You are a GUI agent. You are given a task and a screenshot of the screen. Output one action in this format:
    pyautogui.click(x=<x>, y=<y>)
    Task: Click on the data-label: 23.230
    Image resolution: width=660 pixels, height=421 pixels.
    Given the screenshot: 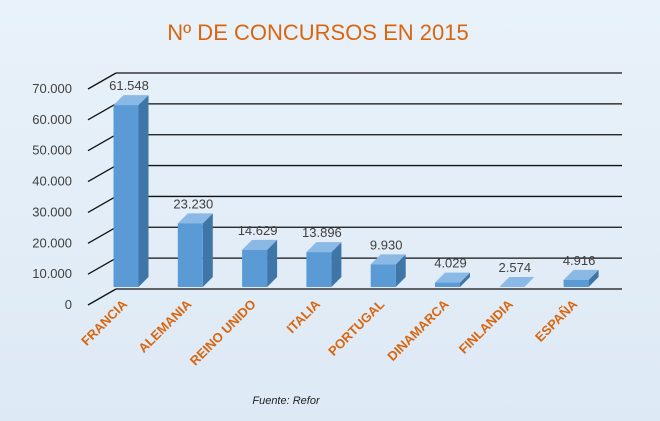 What is the action you would take?
    pyautogui.click(x=193, y=203)
    